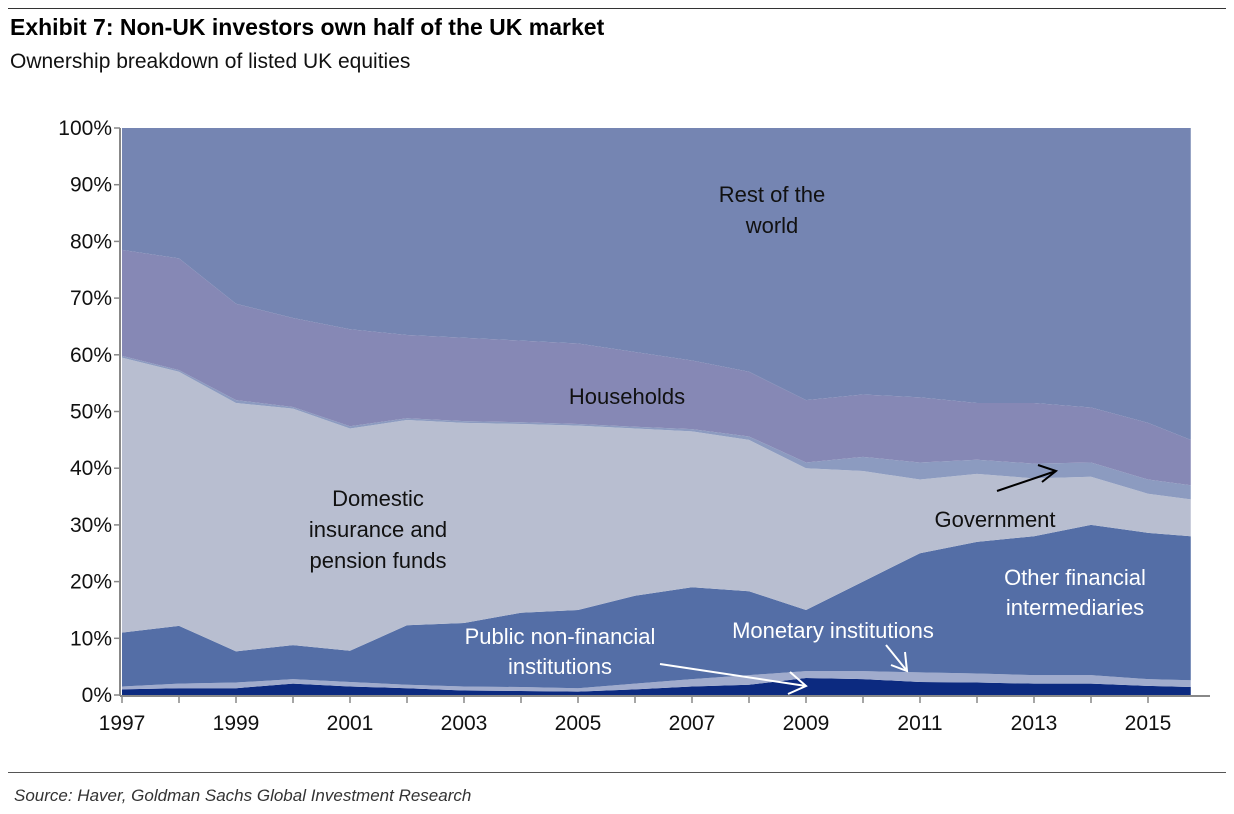 This screenshot has width=1234, height=814. Describe the element at coordinates (560, 636) in the screenshot. I see `label-pnf-1: Public non-financial` at that location.